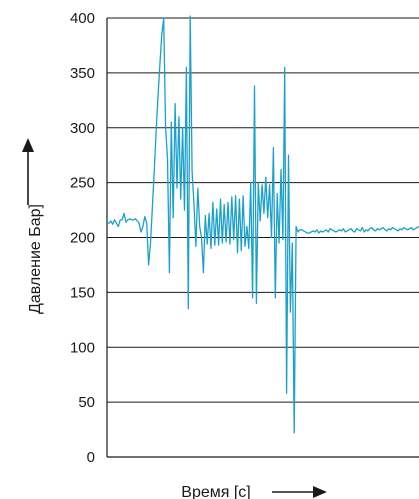  What do you see at coordinates (82, 128) in the screenshot?
I see `y-tick-label: 300` at bounding box center [82, 128].